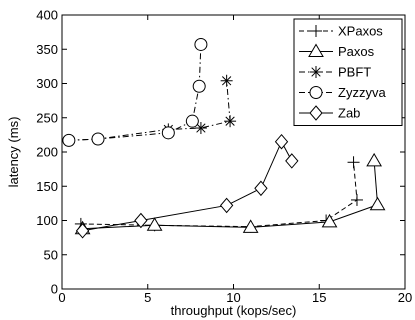 The image size is (415, 320). Describe the element at coordinates (316, 50) in the screenshot. I see `legend-marker-paxos` at that location.